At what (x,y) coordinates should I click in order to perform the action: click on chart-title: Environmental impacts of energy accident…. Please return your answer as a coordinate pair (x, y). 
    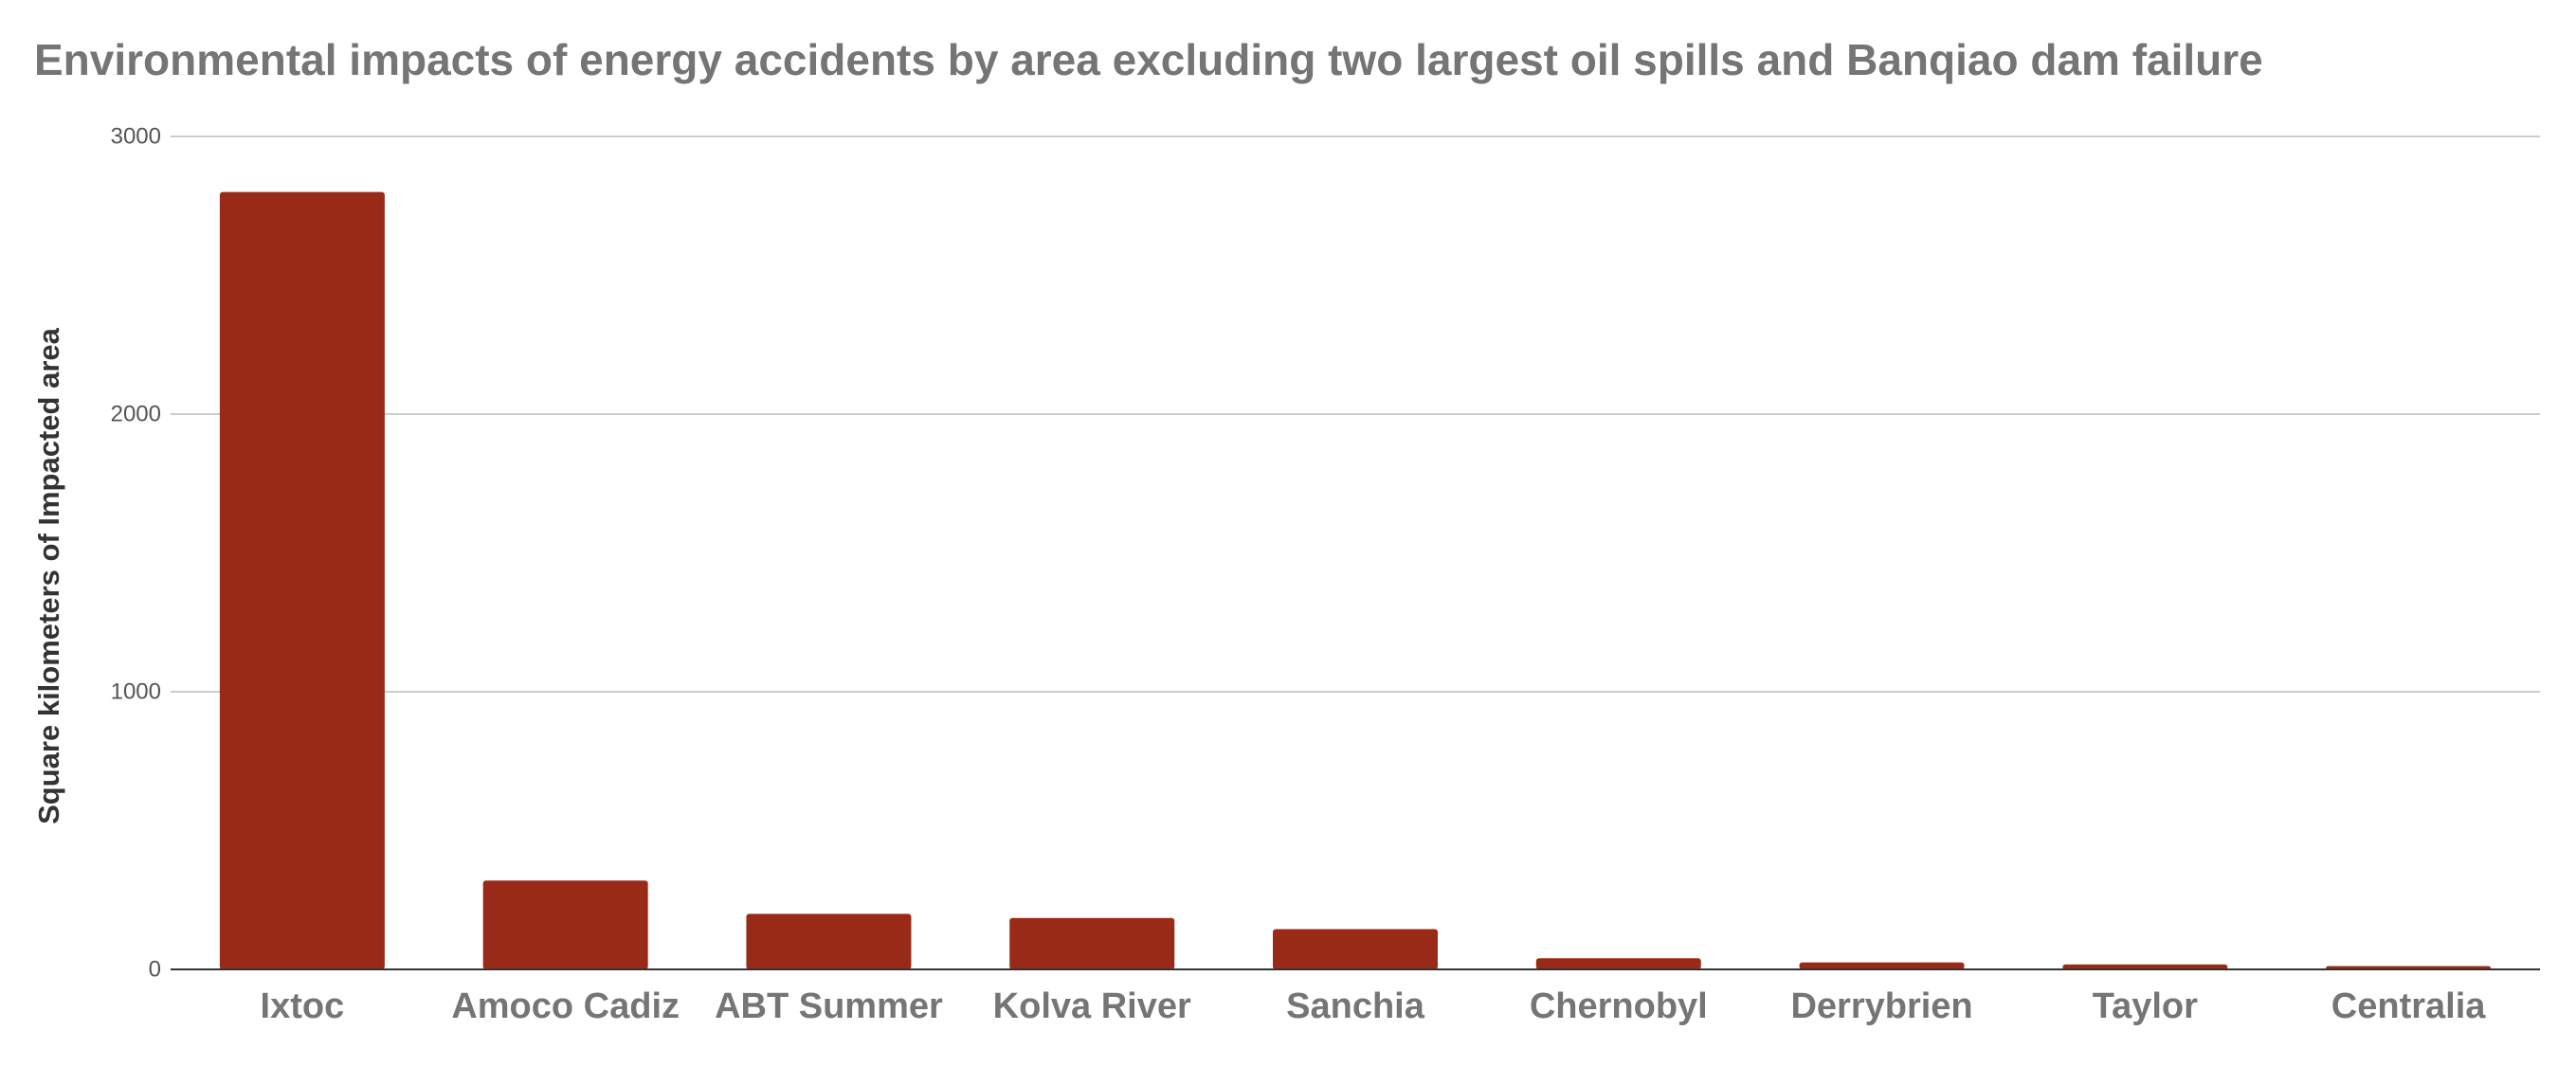
    Looking at the image, I should click on (1148, 59).